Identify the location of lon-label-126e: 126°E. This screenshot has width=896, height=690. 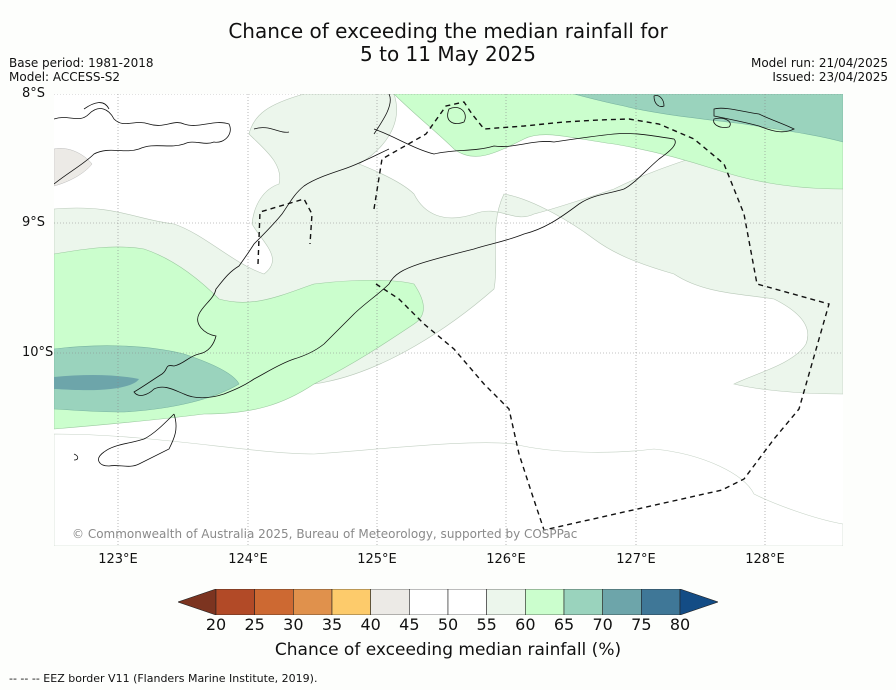
(506, 559).